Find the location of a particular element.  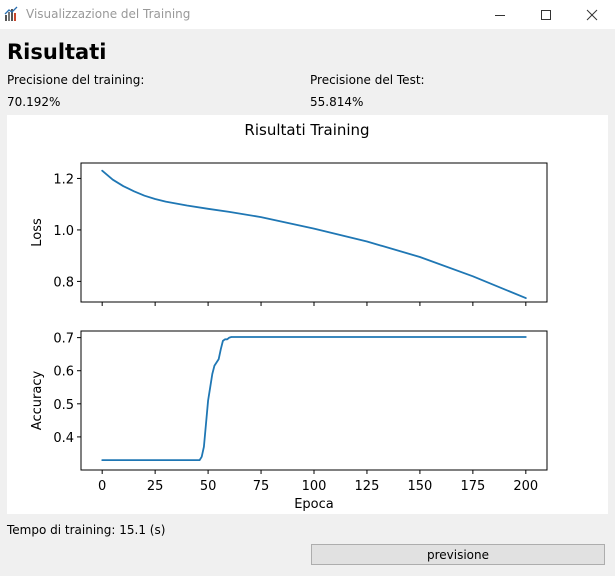

minimize-icon is located at coordinates (500, 15).